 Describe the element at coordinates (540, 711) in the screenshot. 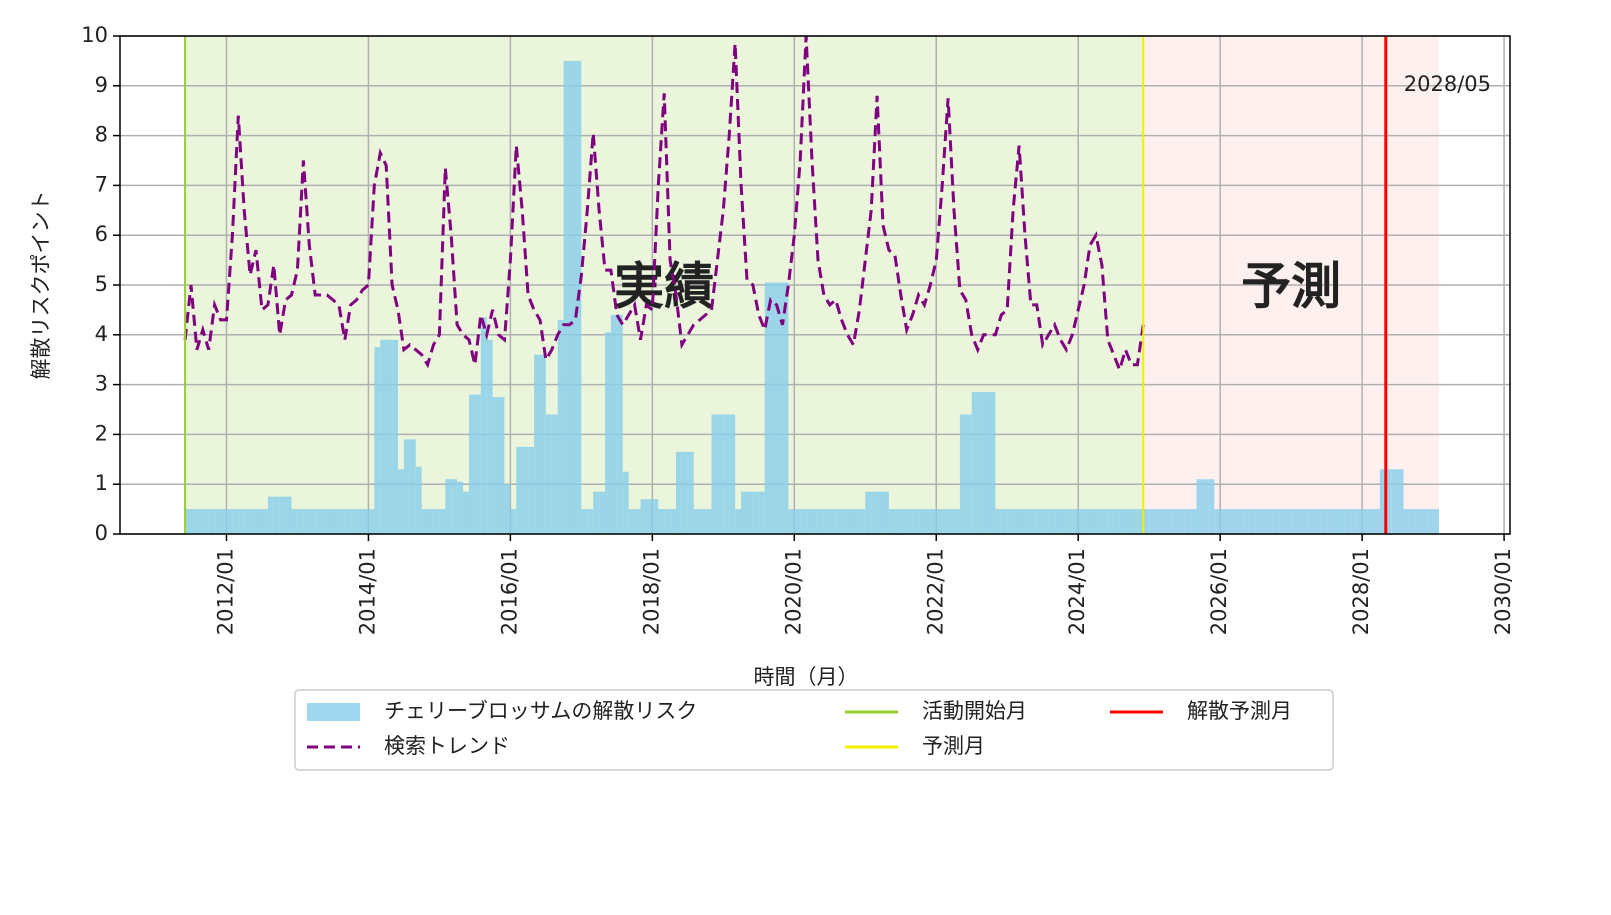

I see `legend-label: チェリーブロッサムの解散リスク` at that location.